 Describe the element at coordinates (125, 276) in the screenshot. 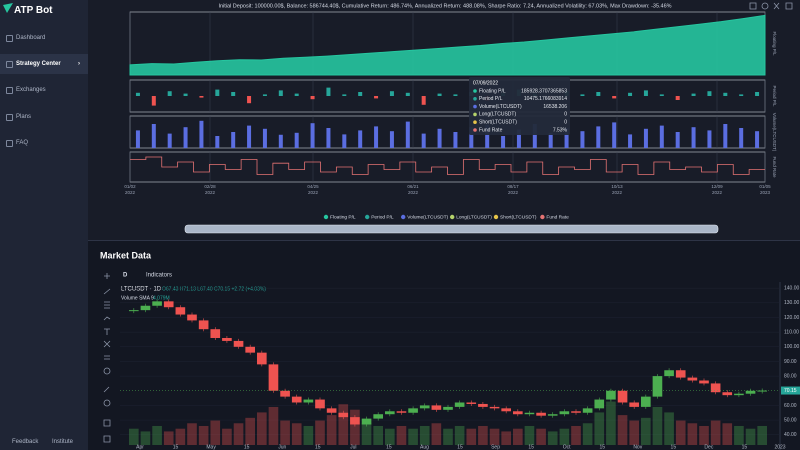

I see `interval: D` at that location.